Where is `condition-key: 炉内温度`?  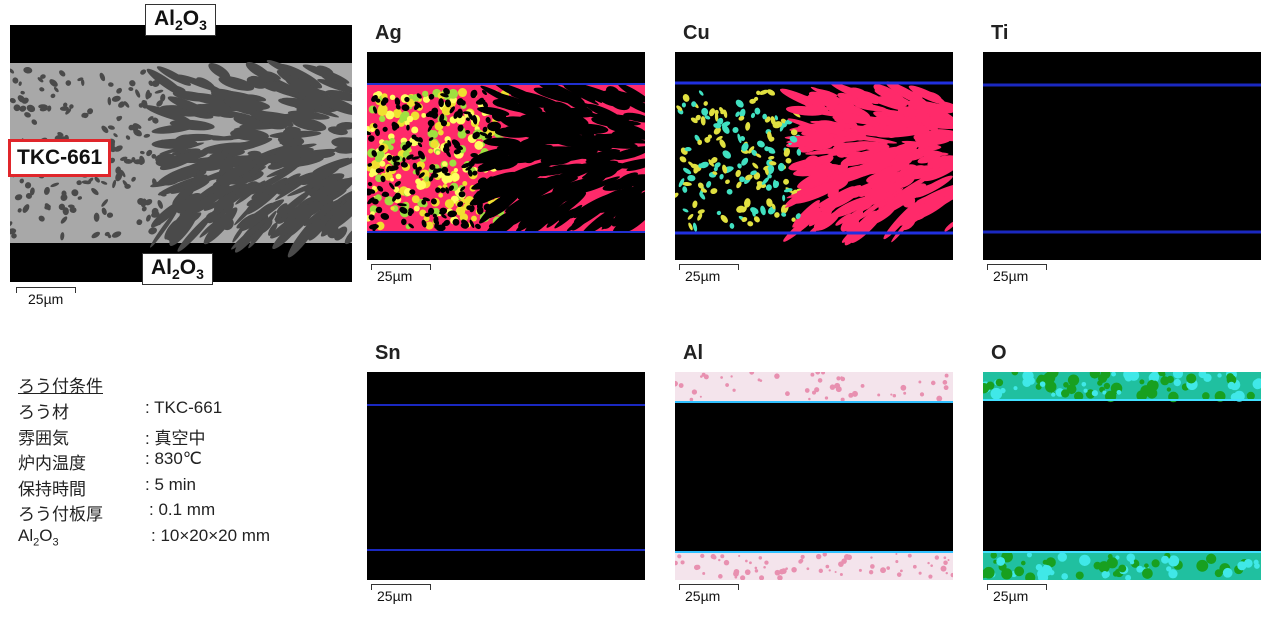 condition-key: 炉内温度 is located at coordinates (52, 463).